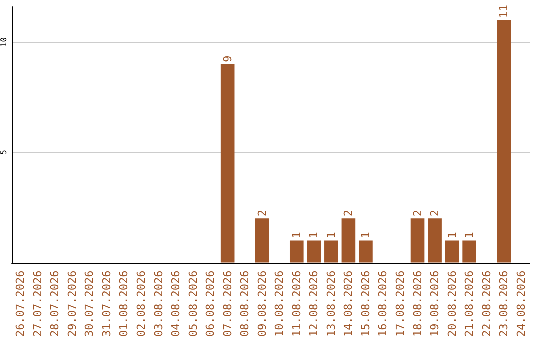 This screenshot has width=540, height=340. What do you see at coordinates (487, 304) in the screenshot?
I see `x-tick-label: 22.08.2026` at bounding box center [487, 304].